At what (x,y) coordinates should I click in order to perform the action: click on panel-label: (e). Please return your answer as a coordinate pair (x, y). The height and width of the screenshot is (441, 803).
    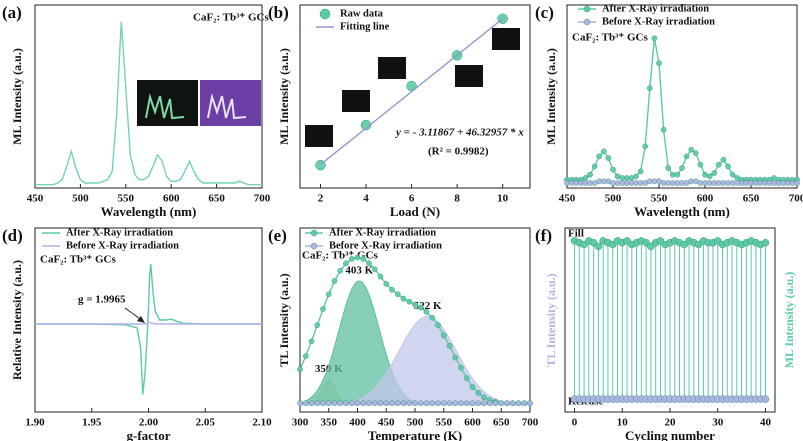
    Looking at the image, I should click on (277, 235).